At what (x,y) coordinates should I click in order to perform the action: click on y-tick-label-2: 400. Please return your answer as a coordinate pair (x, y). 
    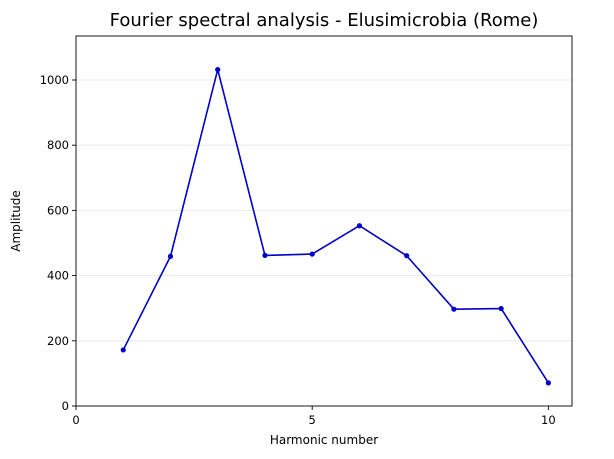
    Looking at the image, I should click on (58, 276).